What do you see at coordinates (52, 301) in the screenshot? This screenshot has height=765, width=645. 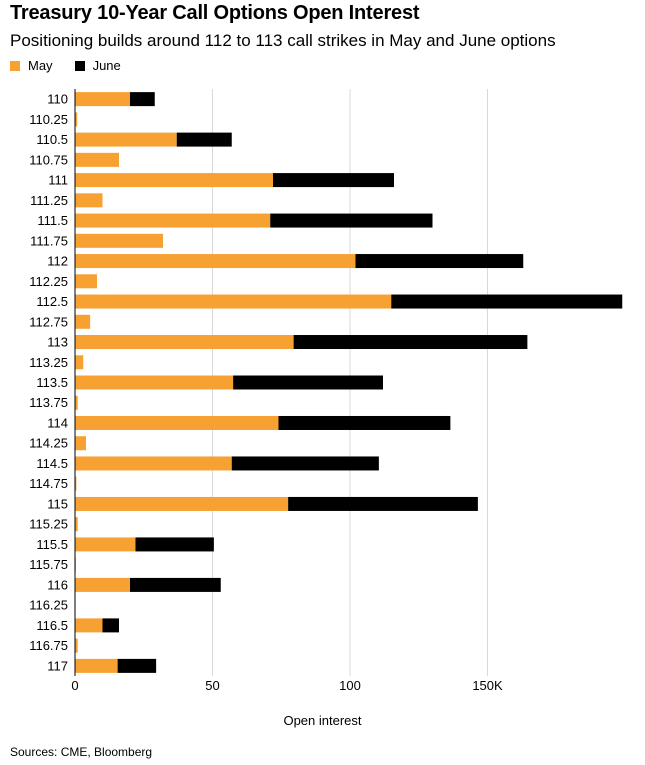 I see `y-tick-label-112_5: 112.5` at bounding box center [52, 301].